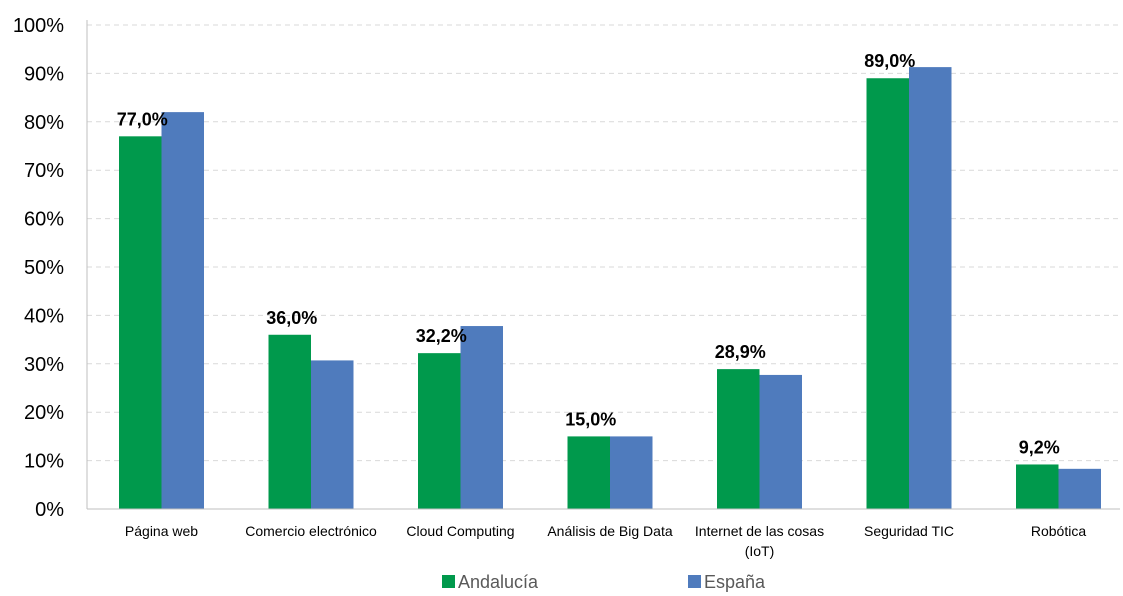 The height and width of the screenshot is (596, 1123). I want to click on legend: Andalucía España, so click(604, 582).